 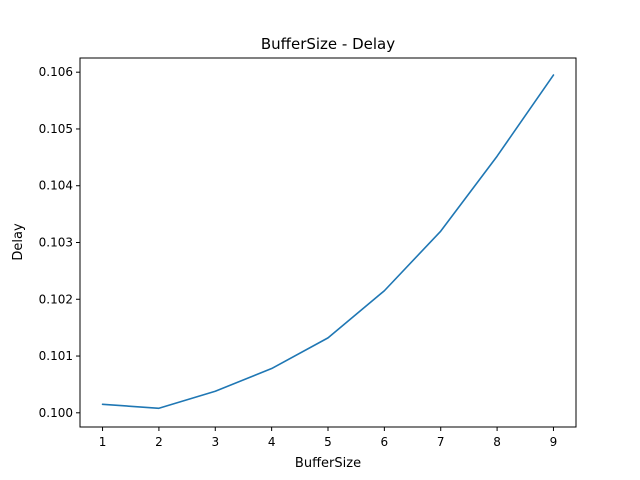 I want to click on x-tick-label: 1, so click(x=103, y=442).